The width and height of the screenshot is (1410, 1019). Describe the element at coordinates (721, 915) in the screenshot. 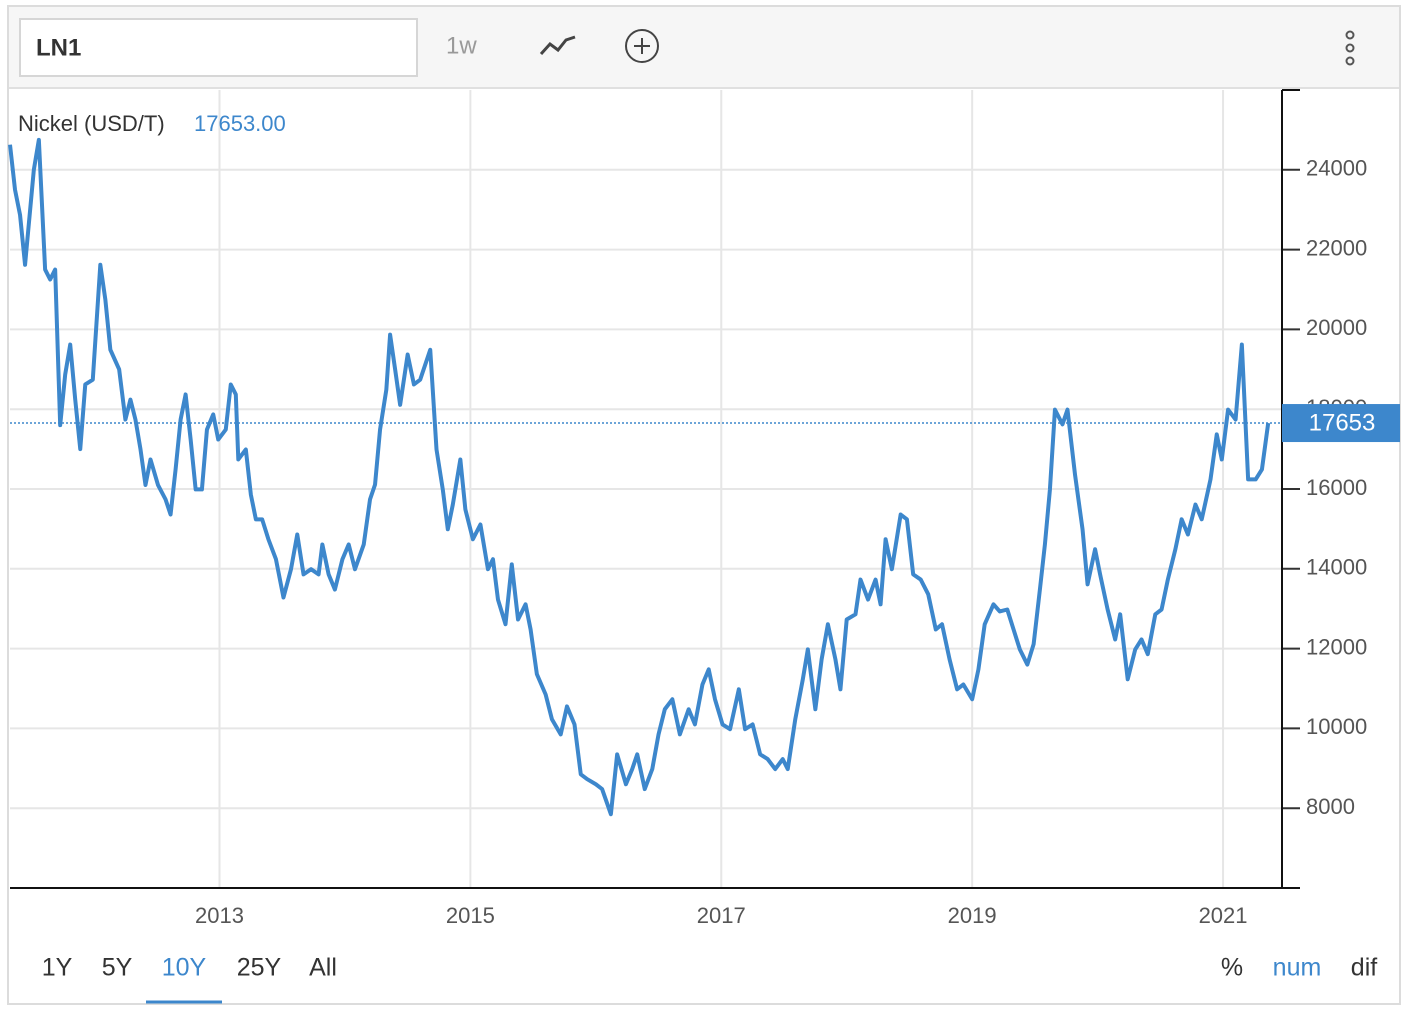

I see `x-tick-label: 2017` at that location.